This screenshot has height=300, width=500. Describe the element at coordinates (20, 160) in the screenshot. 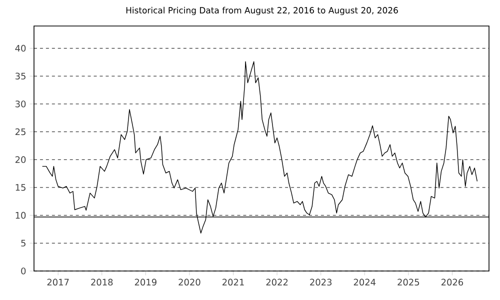

I see `y-tick-label: 20` at that location.